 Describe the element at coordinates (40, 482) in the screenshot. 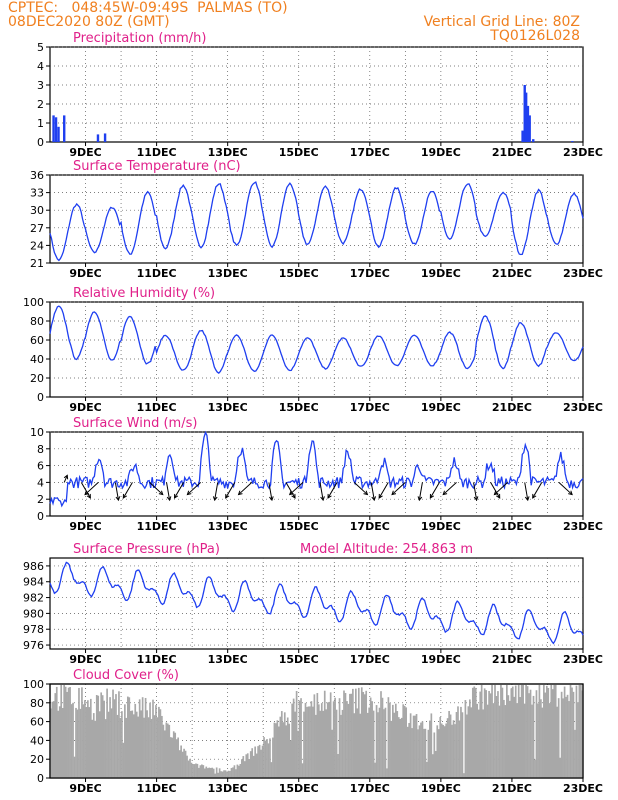

I see `wind-ytick-label: 4` at that location.